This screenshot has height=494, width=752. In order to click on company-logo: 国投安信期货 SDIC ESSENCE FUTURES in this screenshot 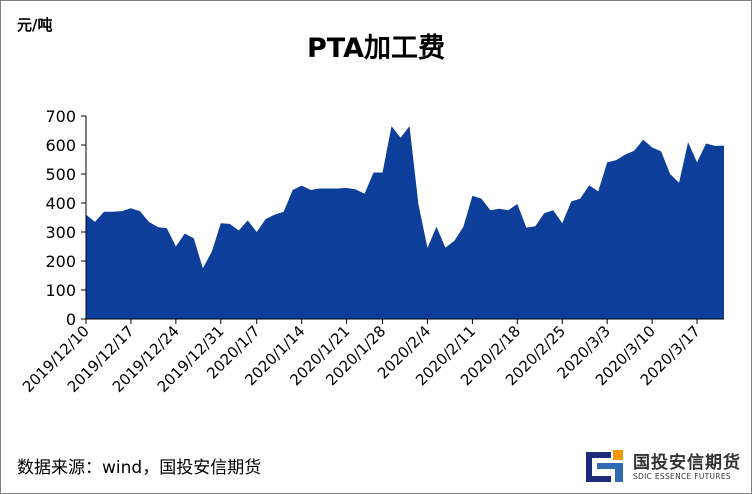, I will do `click(665, 466)`.